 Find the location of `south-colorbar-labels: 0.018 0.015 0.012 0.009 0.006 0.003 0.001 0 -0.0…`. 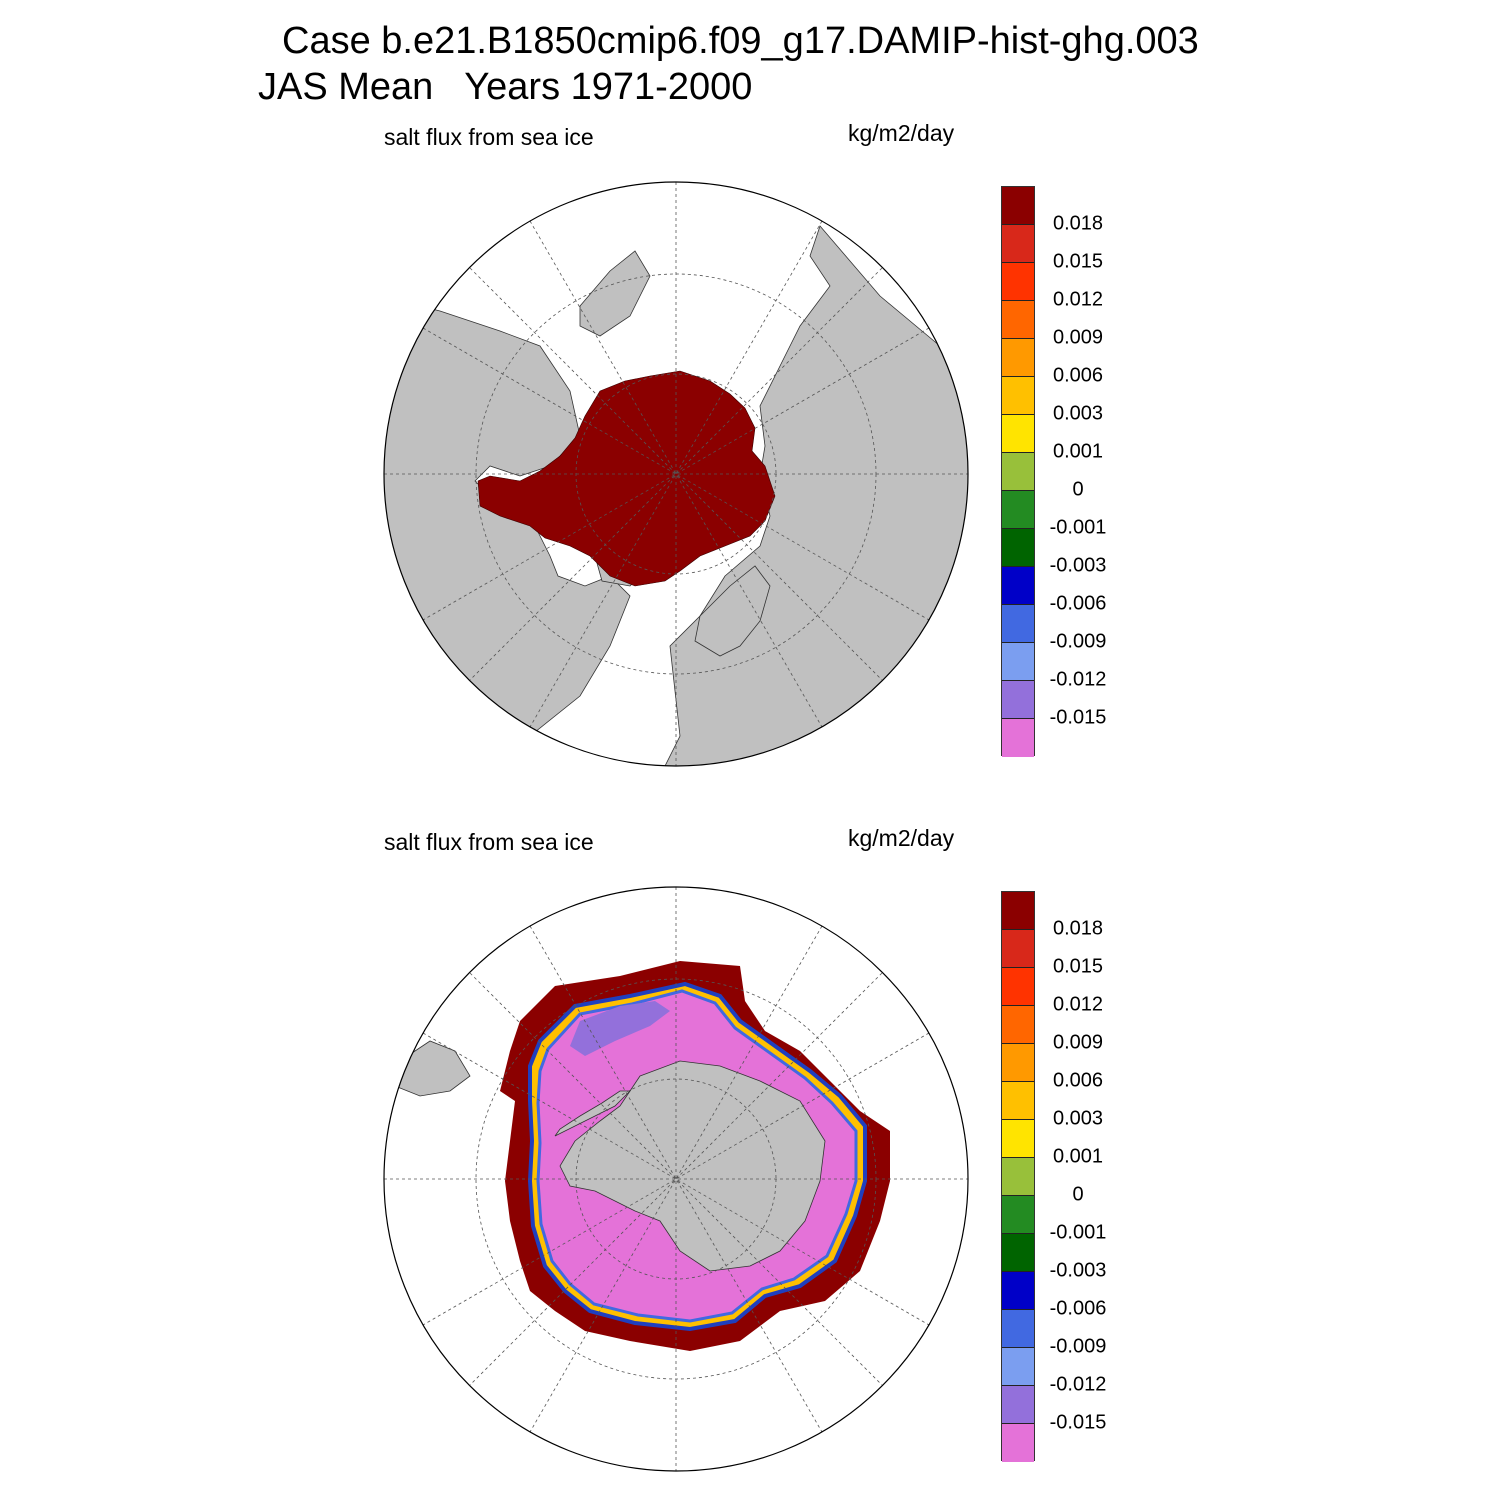

south-colorbar-labels: 0.018 0.015 0.012 0.009 0.006 0.003 0.001 0 -0.0… is located at coordinates (1080, 1176).